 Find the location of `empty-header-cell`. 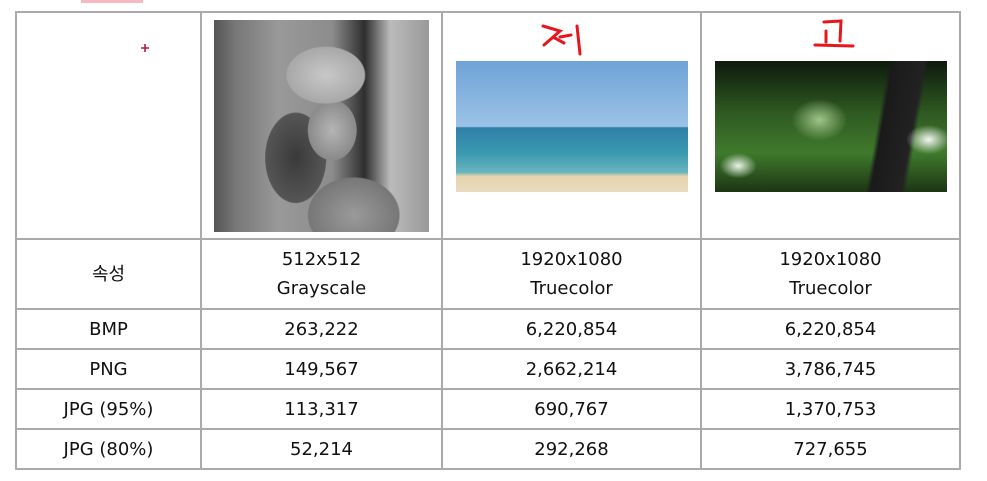

empty-header-cell is located at coordinates (108, 125).